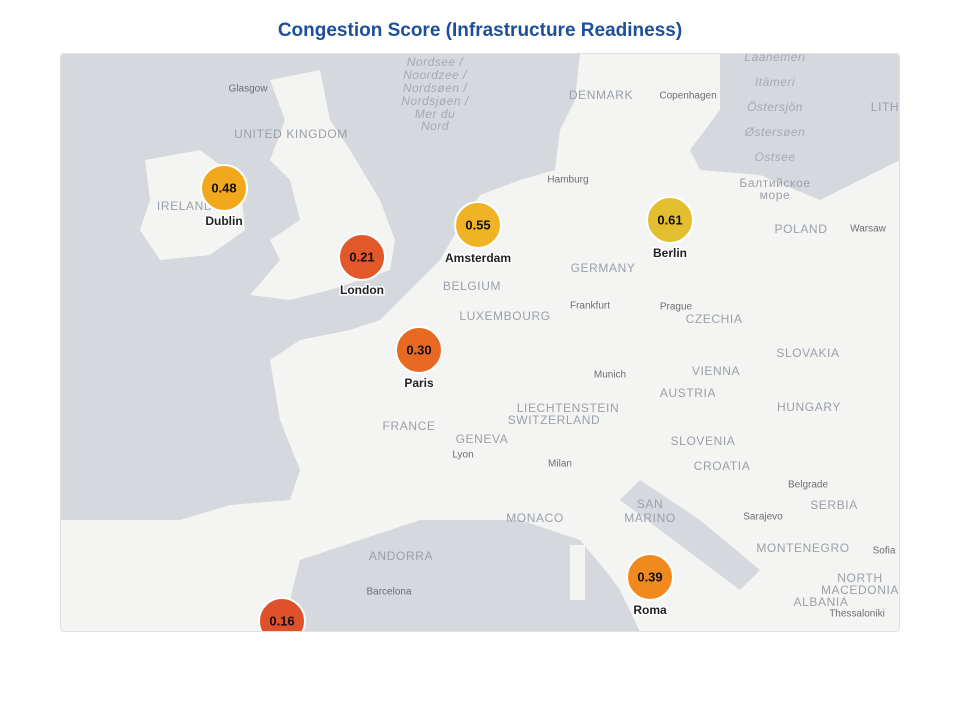  I want to click on map-label: CZECHIA, so click(714, 319).